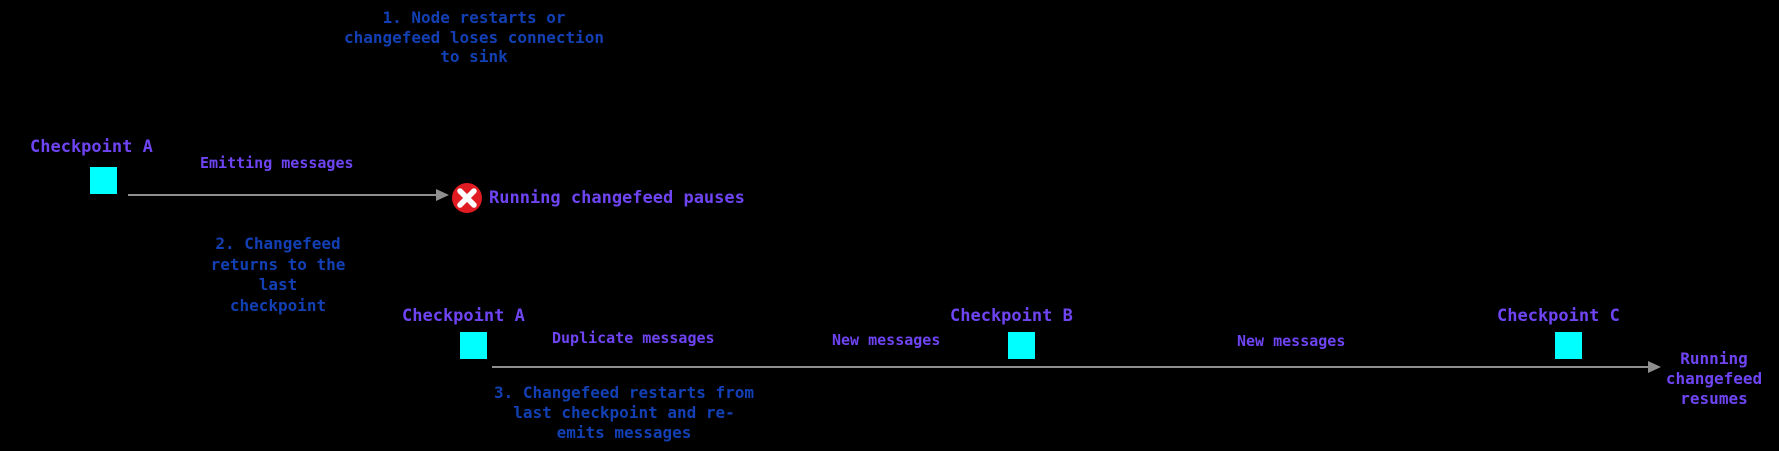  Describe the element at coordinates (1568, 345) in the screenshot. I see `timeline2-checkpoint-c-marker` at that location.